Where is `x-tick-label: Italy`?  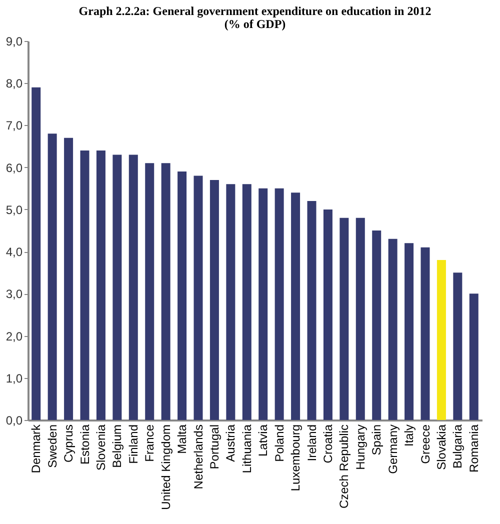 x-tick-label: Italy is located at coordinates (409, 435).